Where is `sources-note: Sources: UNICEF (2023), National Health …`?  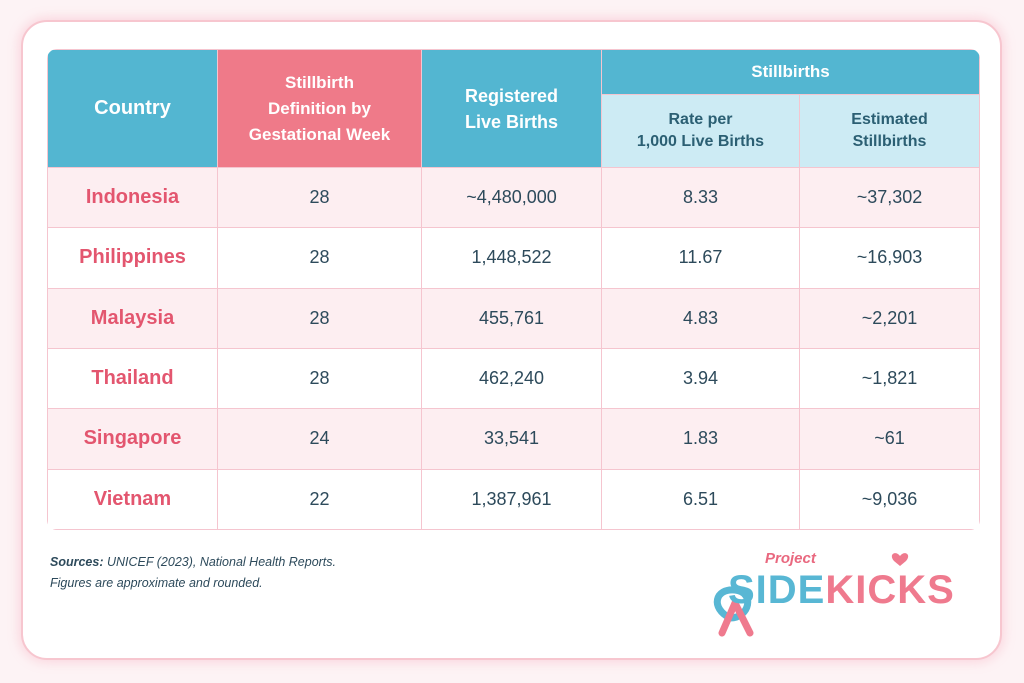
sources-note: Sources: UNICEF (2023), National Health … is located at coordinates (193, 573).